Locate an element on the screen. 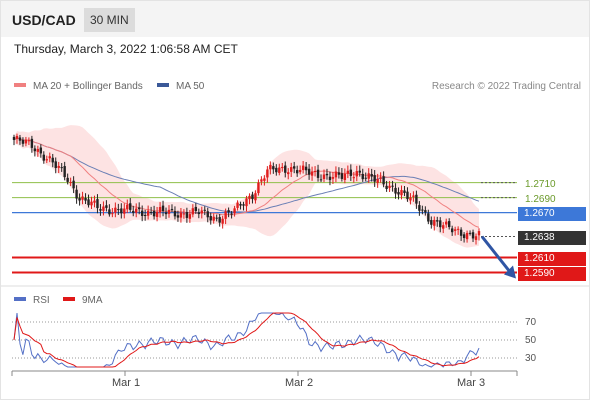  pivot-tag: 1.2670 is located at coordinates (552, 214).